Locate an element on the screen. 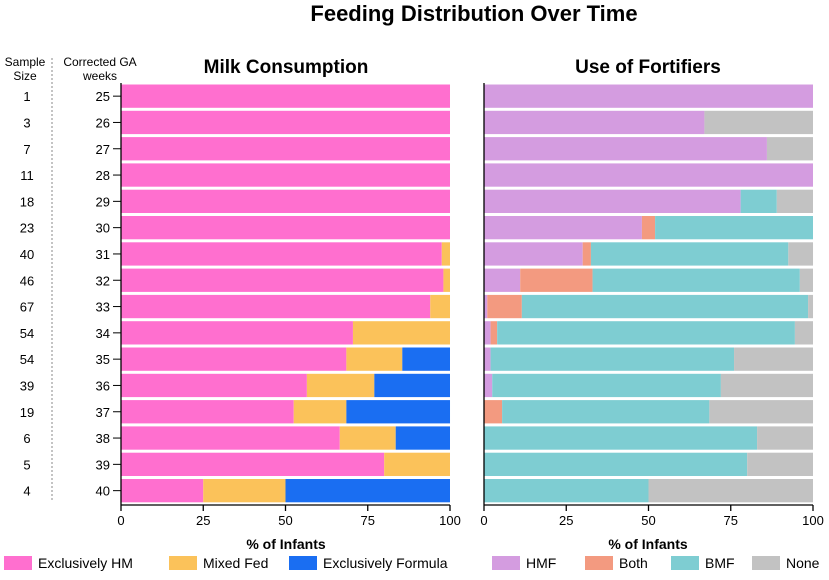  bar-0-25-exclusively-hm is located at coordinates (285, 96).